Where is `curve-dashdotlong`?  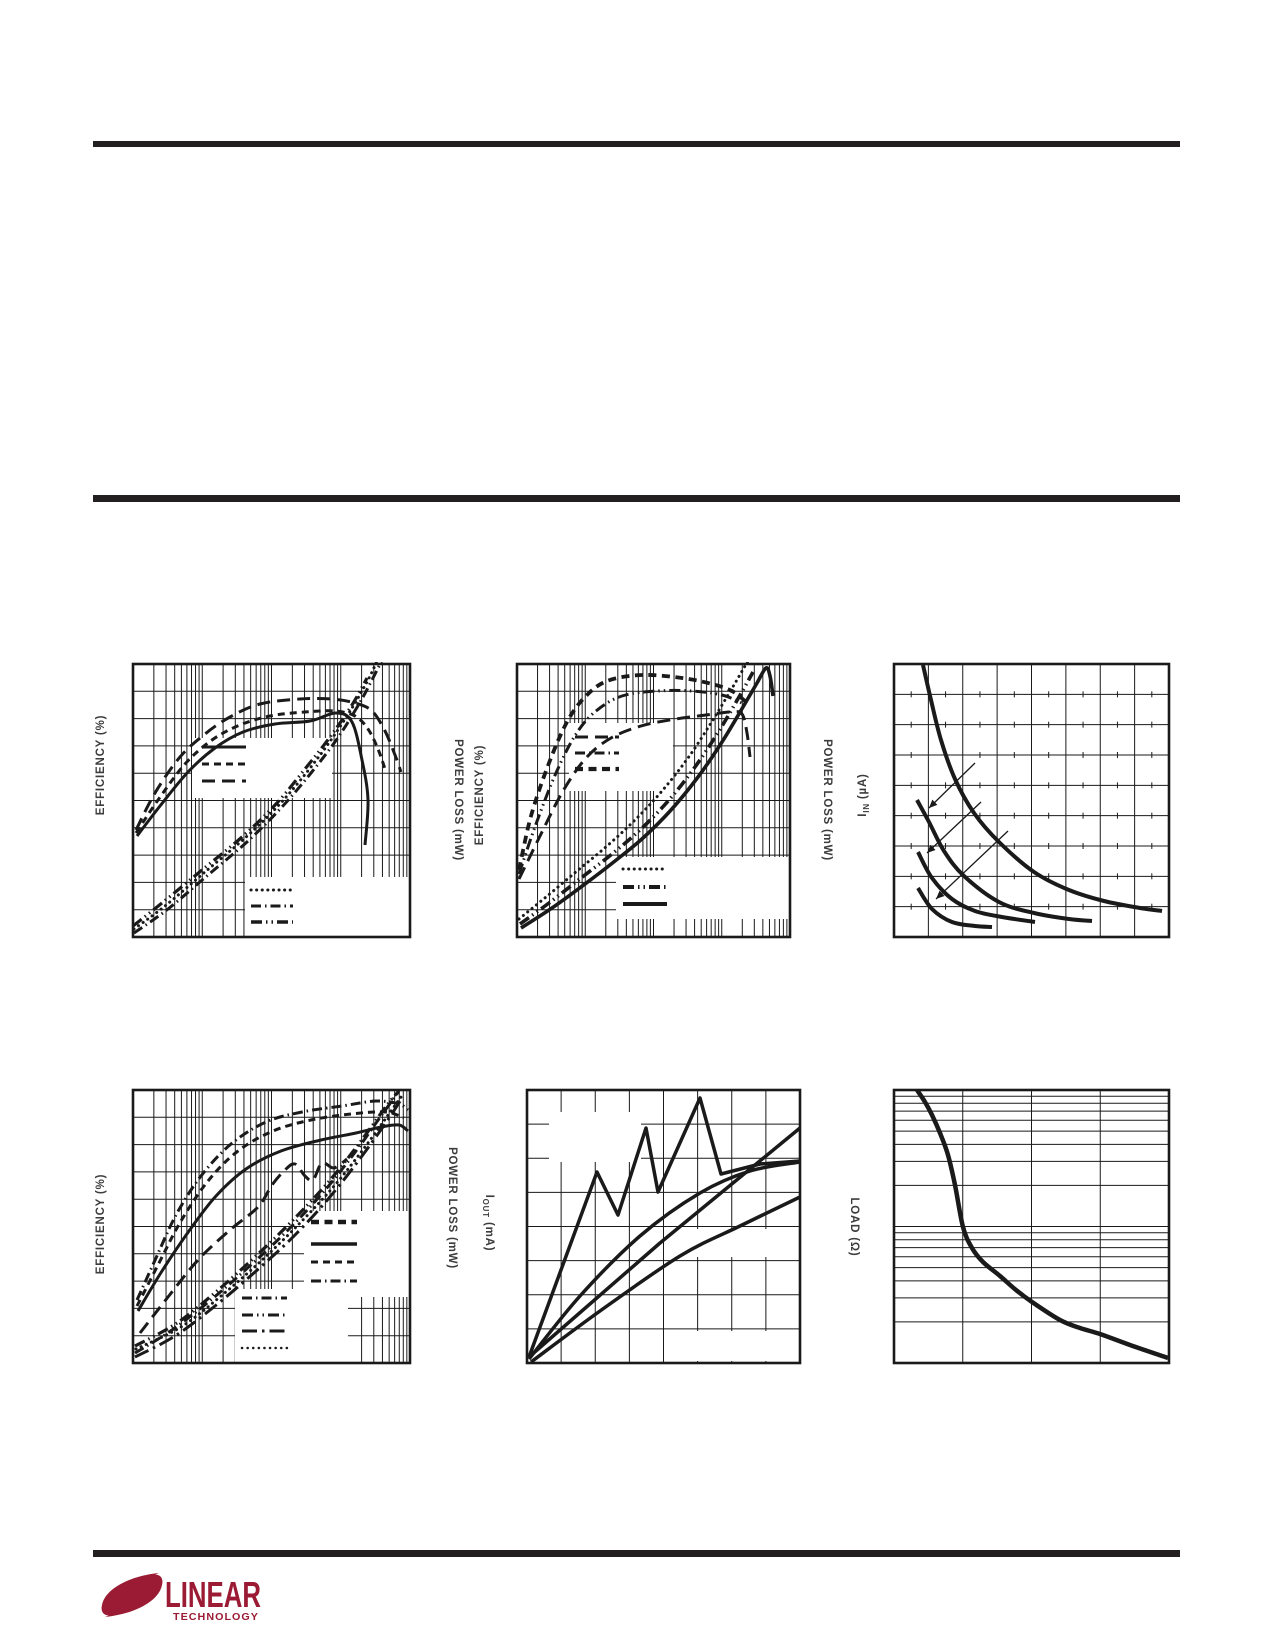
curve-dashdotlong is located at coordinates (269, 1228).